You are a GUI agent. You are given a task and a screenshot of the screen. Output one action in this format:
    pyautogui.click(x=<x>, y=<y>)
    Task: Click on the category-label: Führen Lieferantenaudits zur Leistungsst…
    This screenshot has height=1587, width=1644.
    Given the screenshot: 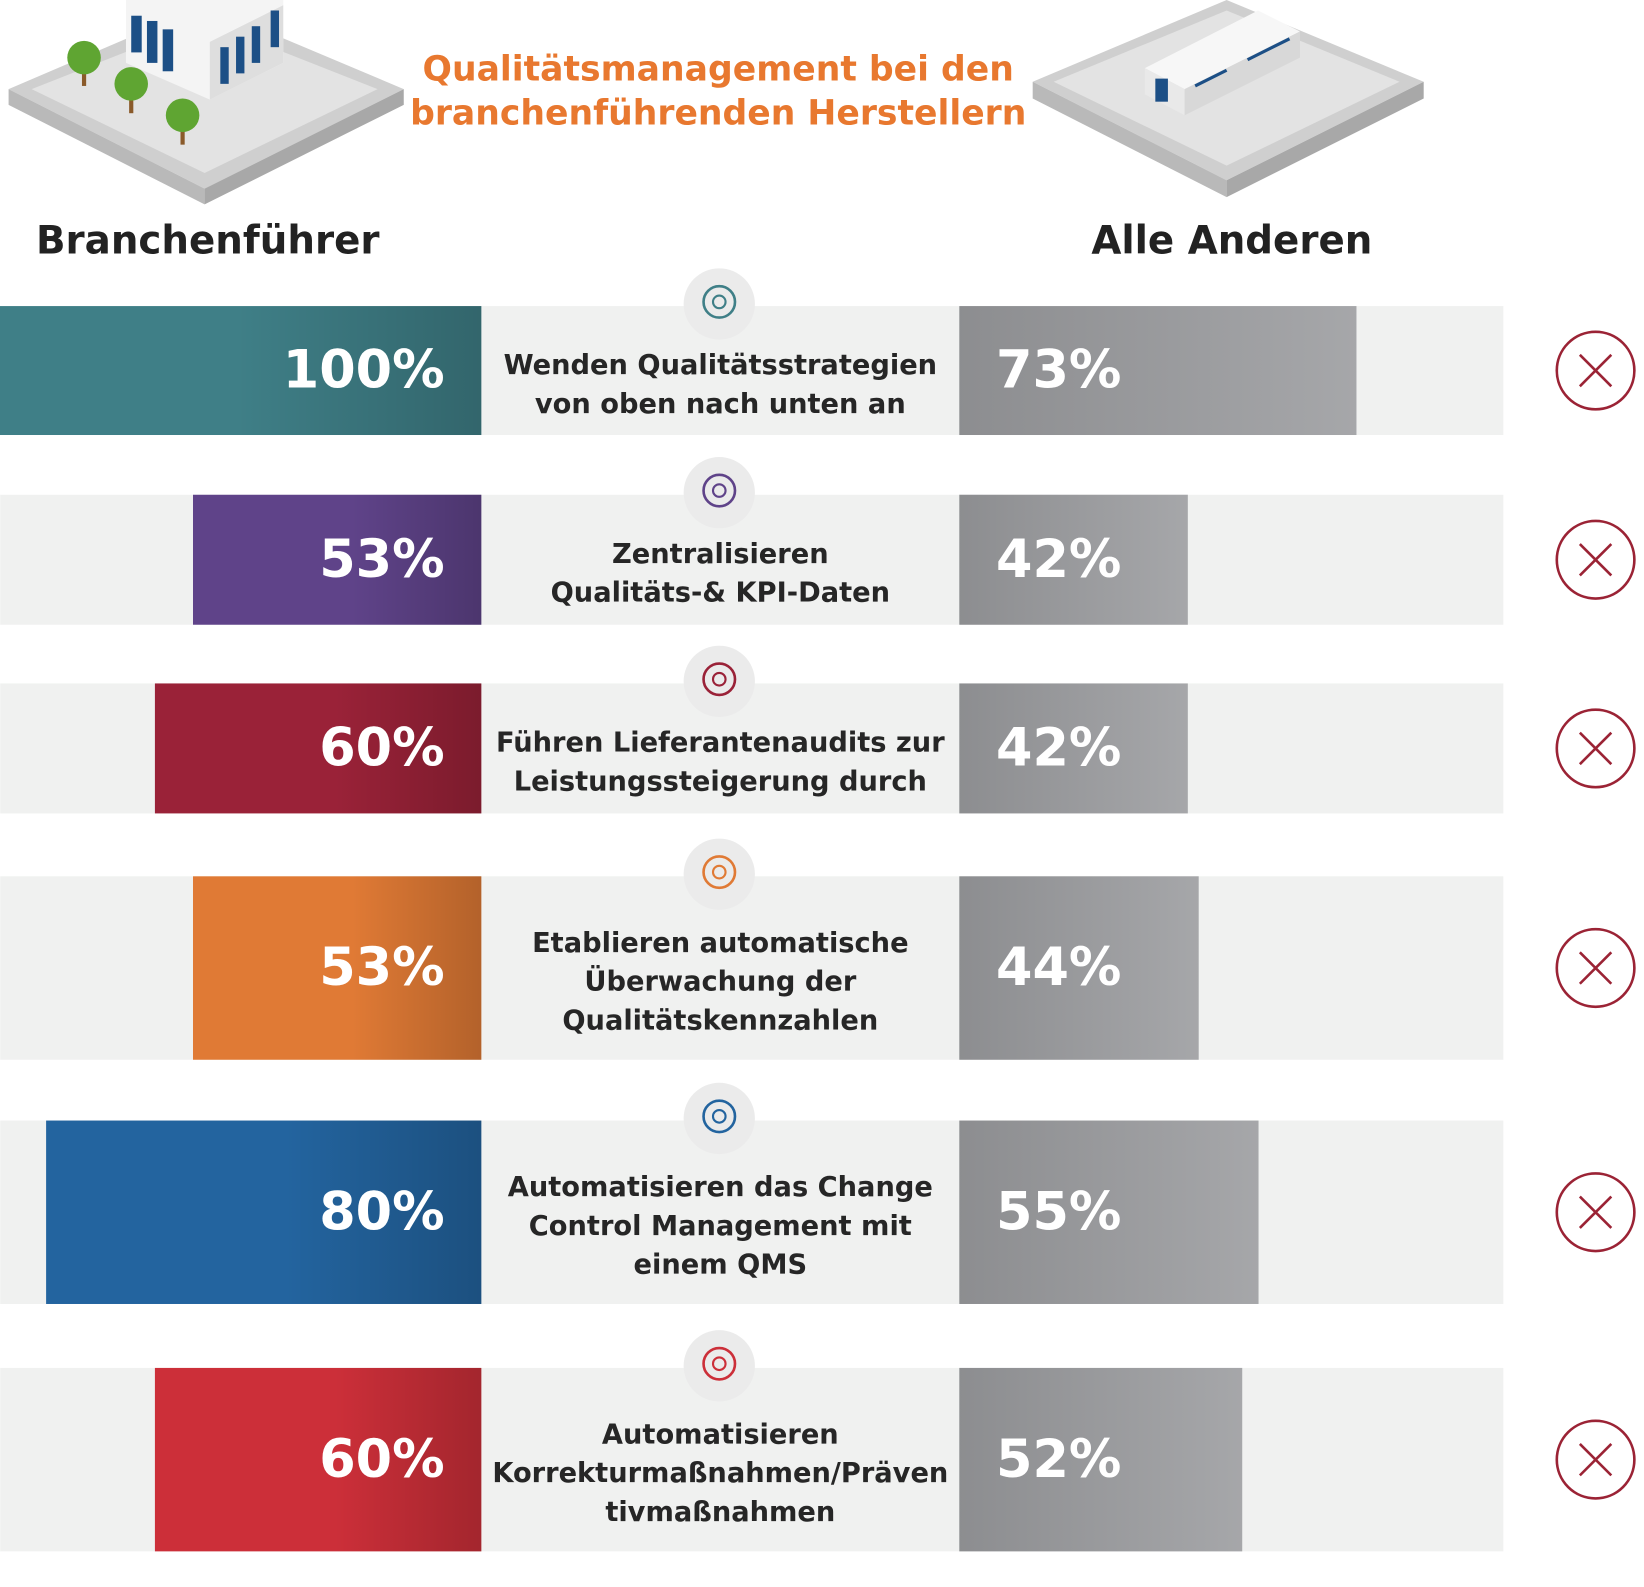 What is the action you would take?
    pyautogui.click(x=720, y=762)
    